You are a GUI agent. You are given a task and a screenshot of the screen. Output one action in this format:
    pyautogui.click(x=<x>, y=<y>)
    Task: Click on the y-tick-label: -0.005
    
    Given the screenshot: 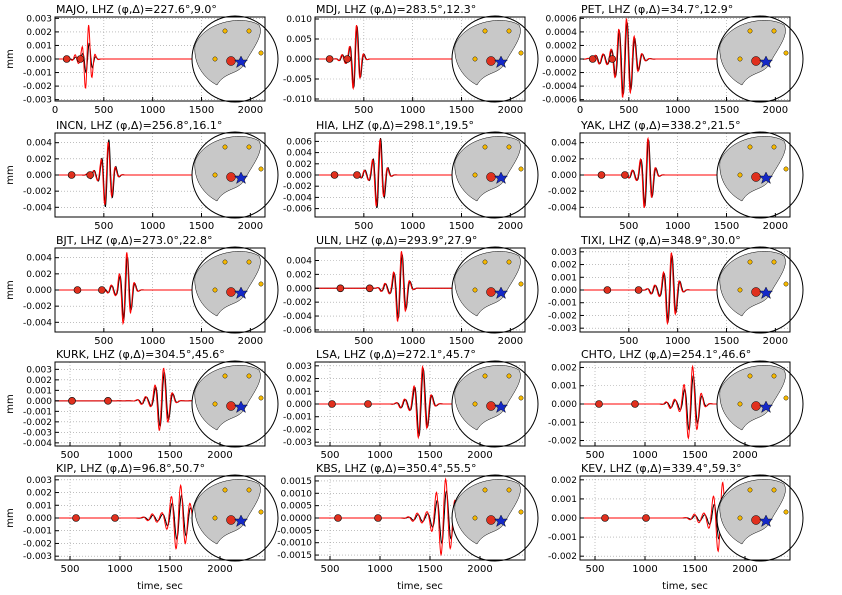 What is the action you would take?
    pyautogui.click(x=297, y=80)
    